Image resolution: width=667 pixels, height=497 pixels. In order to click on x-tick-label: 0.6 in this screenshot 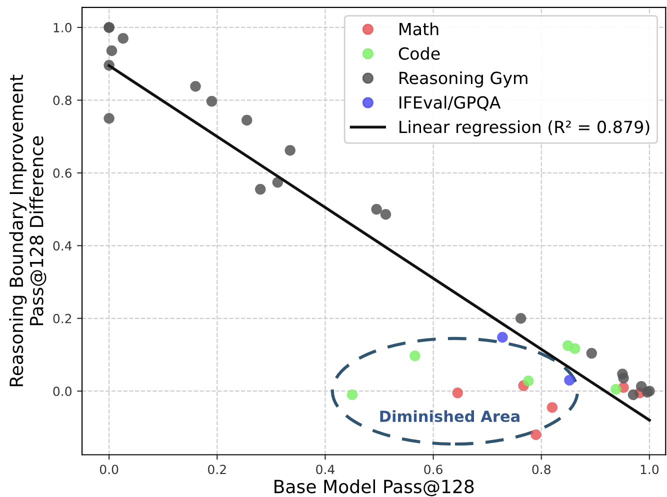, I will do `click(433, 469)`.